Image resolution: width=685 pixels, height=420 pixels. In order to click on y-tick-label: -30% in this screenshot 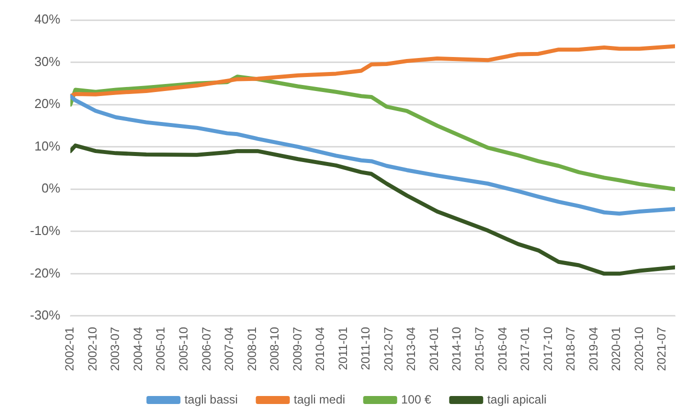, I will do `click(45, 315)`.